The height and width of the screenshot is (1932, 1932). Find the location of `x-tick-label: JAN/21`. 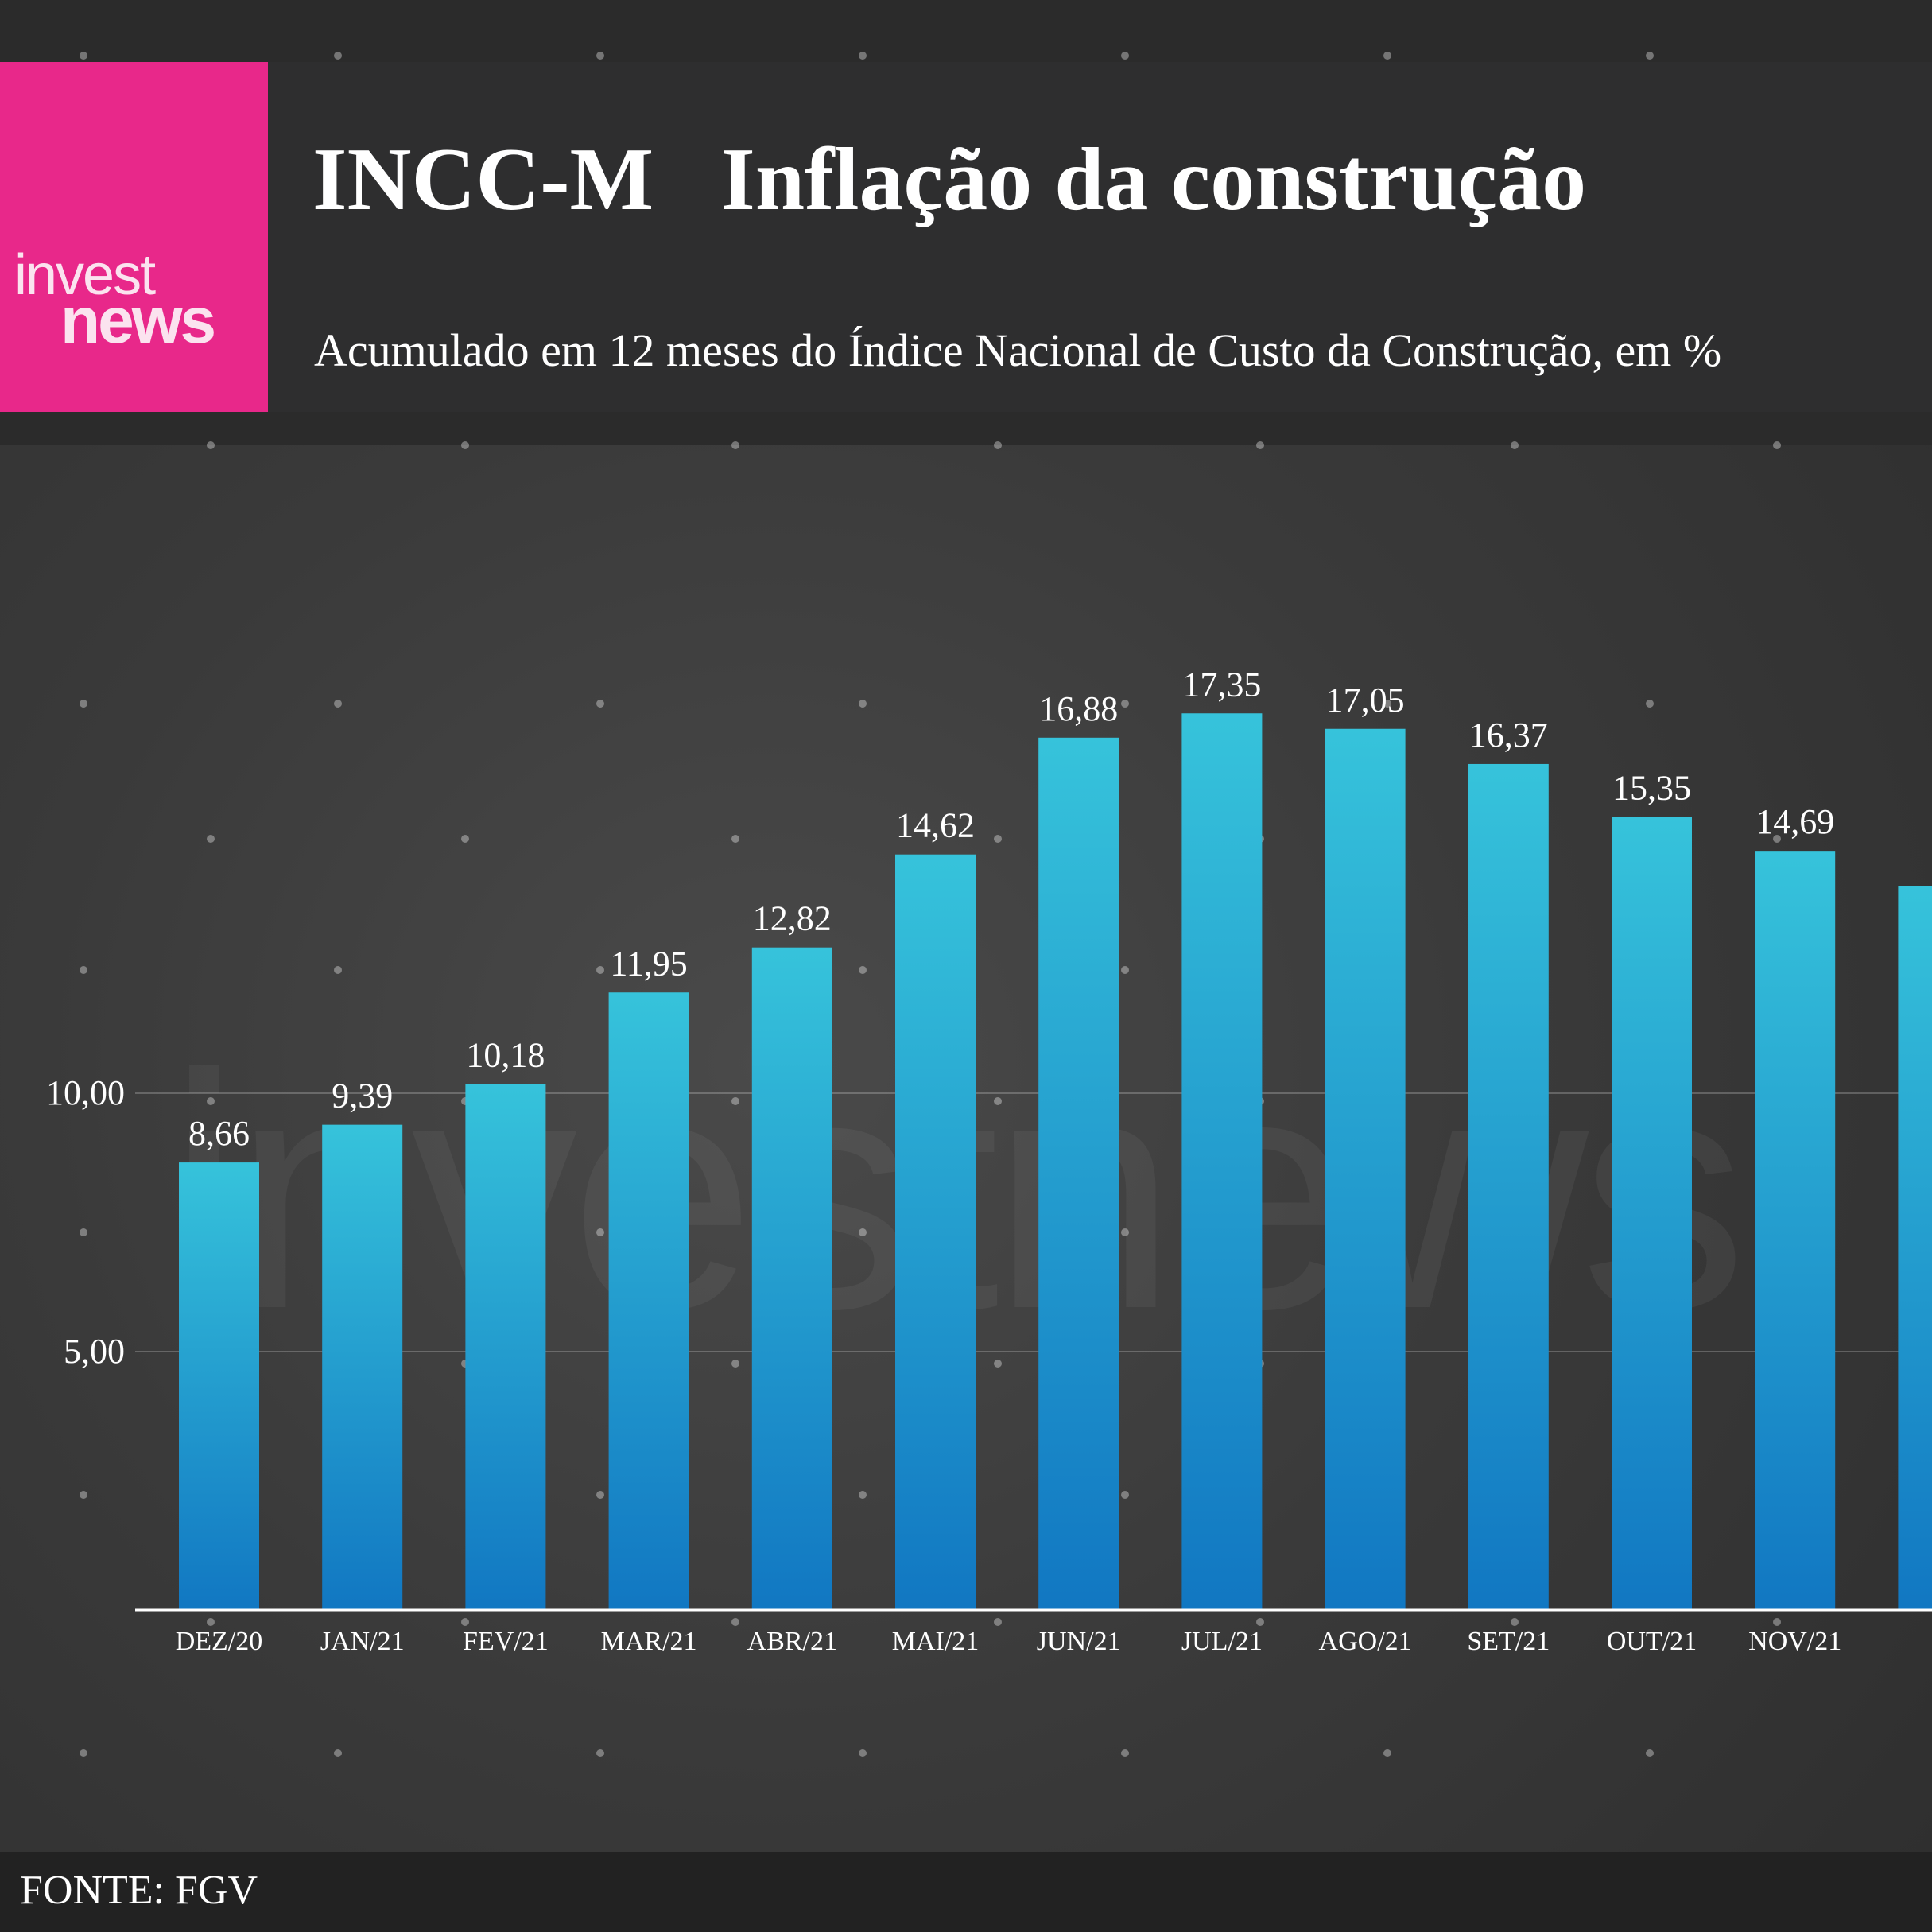

x-tick-label: JAN/21 is located at coordinates (363, 1642).